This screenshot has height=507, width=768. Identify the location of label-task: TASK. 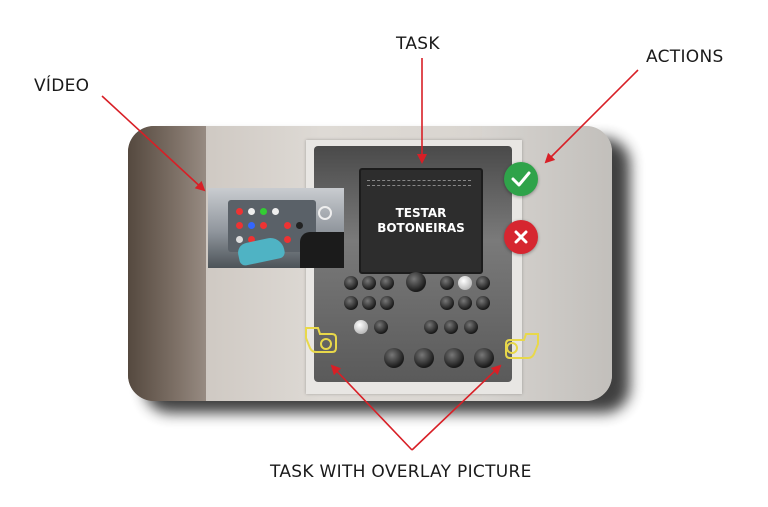
(418, 44).